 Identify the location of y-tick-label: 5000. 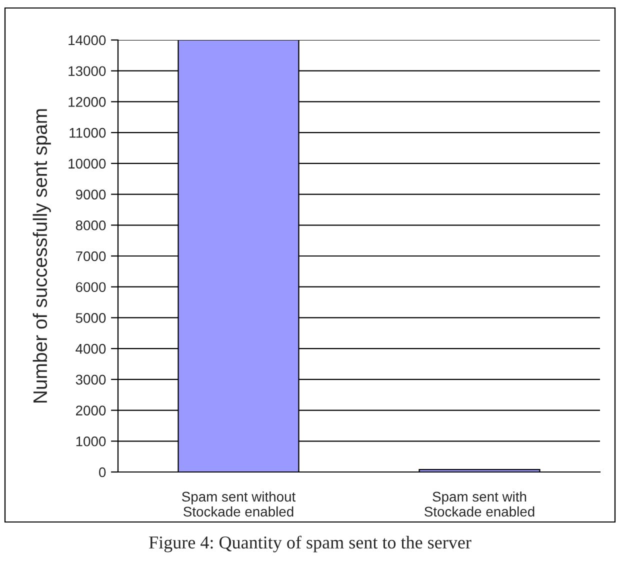
(91, 318).